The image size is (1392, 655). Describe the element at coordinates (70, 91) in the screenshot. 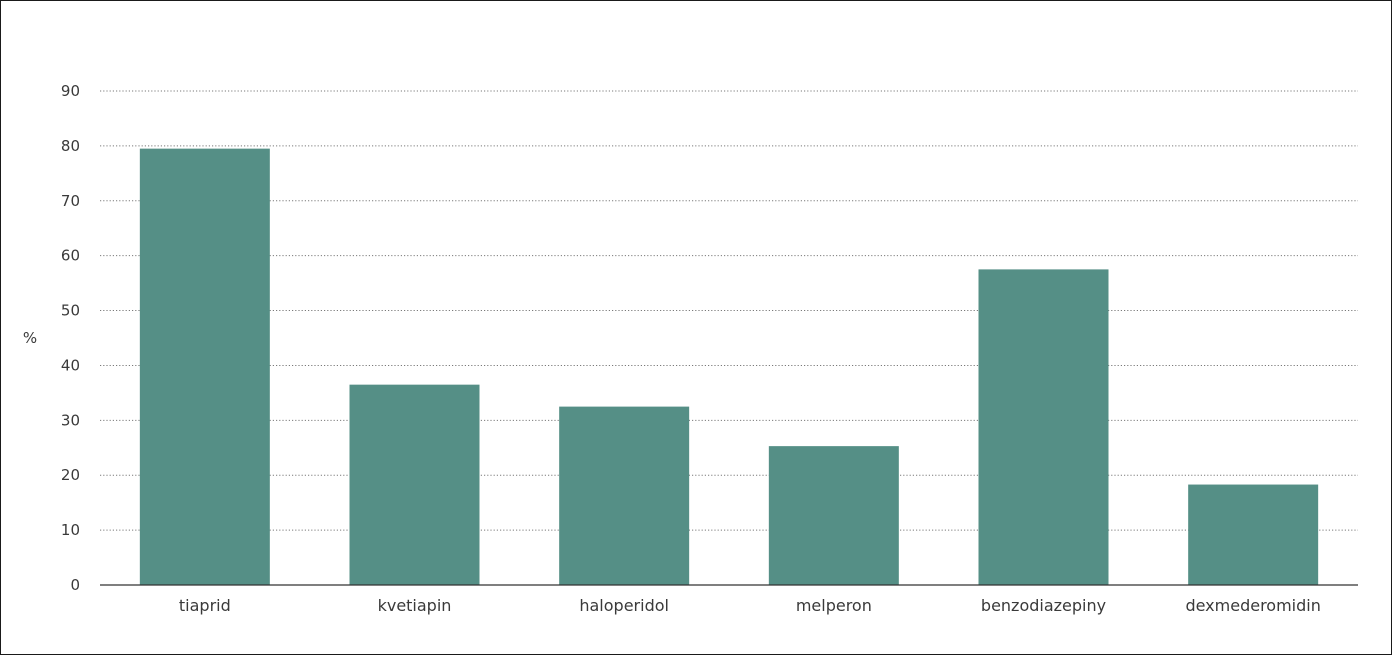

I see `y-tick-label: 90` at that location.